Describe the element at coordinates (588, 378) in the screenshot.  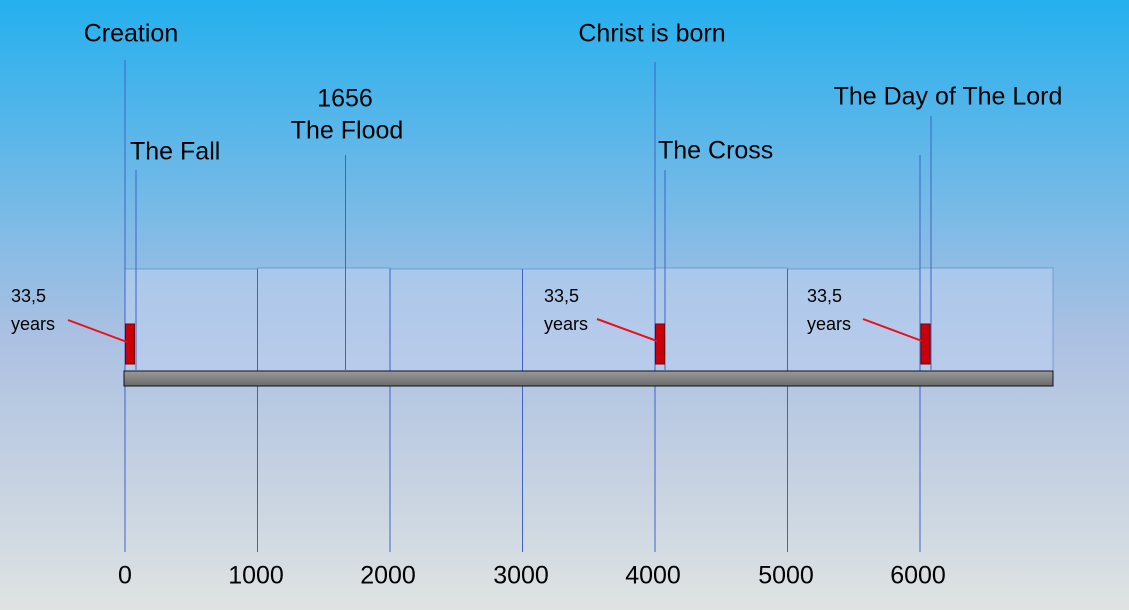
I see `timeline-bar` at that location.